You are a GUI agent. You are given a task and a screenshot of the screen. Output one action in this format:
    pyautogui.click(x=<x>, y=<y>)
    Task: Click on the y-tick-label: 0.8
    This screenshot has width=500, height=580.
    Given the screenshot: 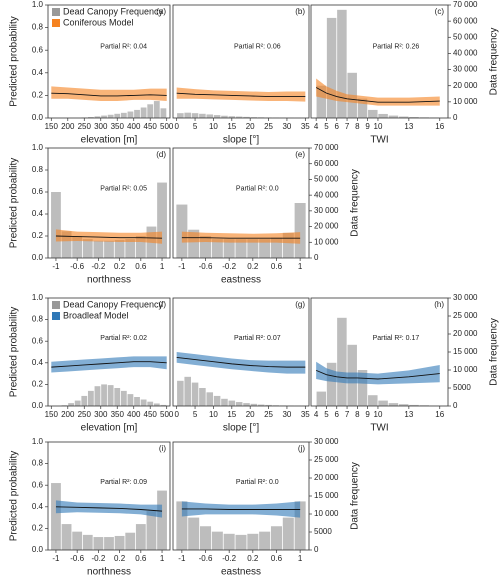 What is the action you would take?
    pyautogui.click(x=38, y=319)
    